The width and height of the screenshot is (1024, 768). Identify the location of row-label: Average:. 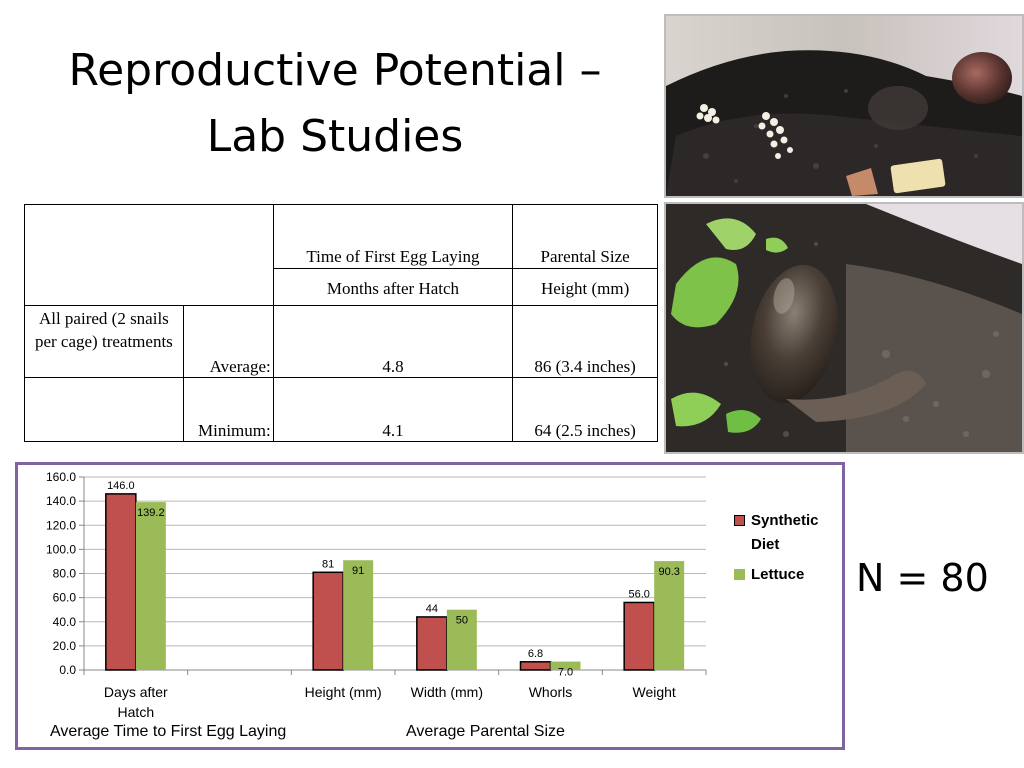
(228, 341).